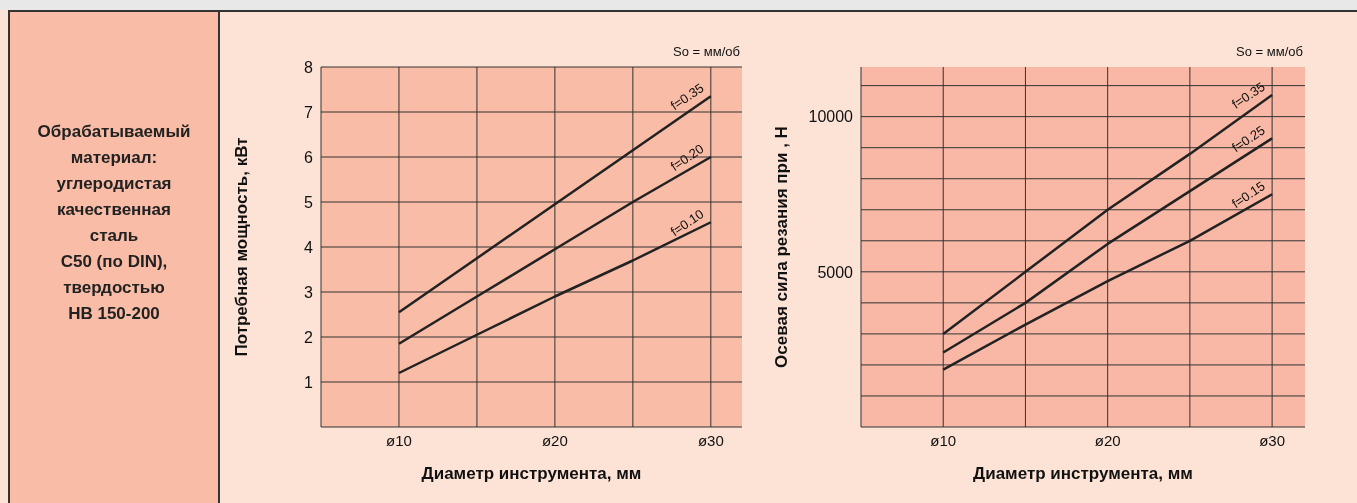 The height and width of the screenshot is (503, 1357). I want to click on y-axis-title: Потребная мощность, кВт, so click(242, 247).